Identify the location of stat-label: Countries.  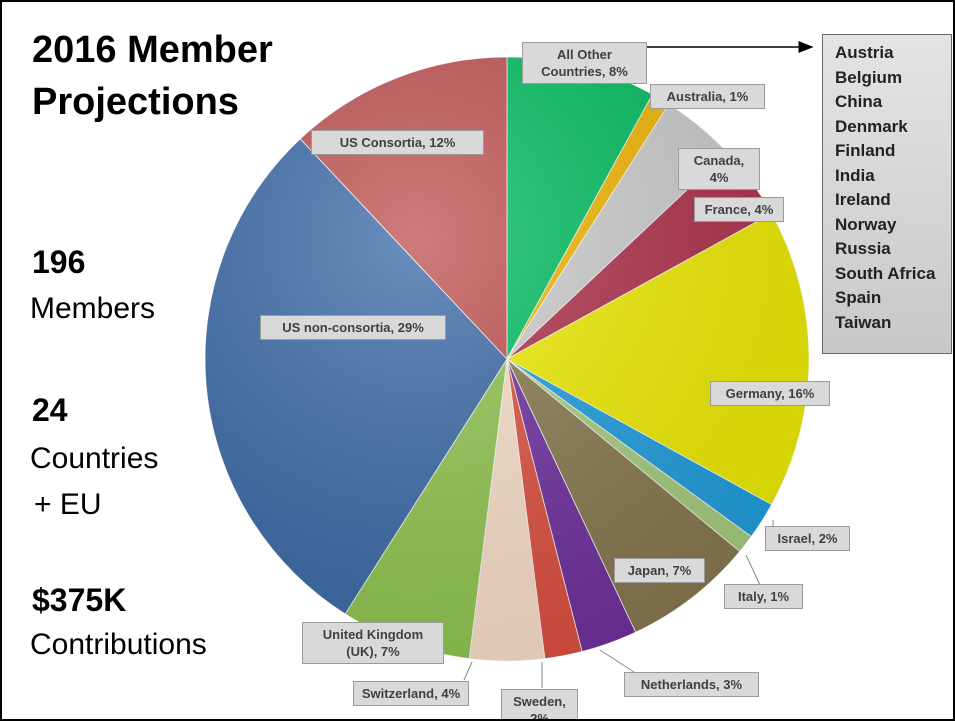
(94, 458).